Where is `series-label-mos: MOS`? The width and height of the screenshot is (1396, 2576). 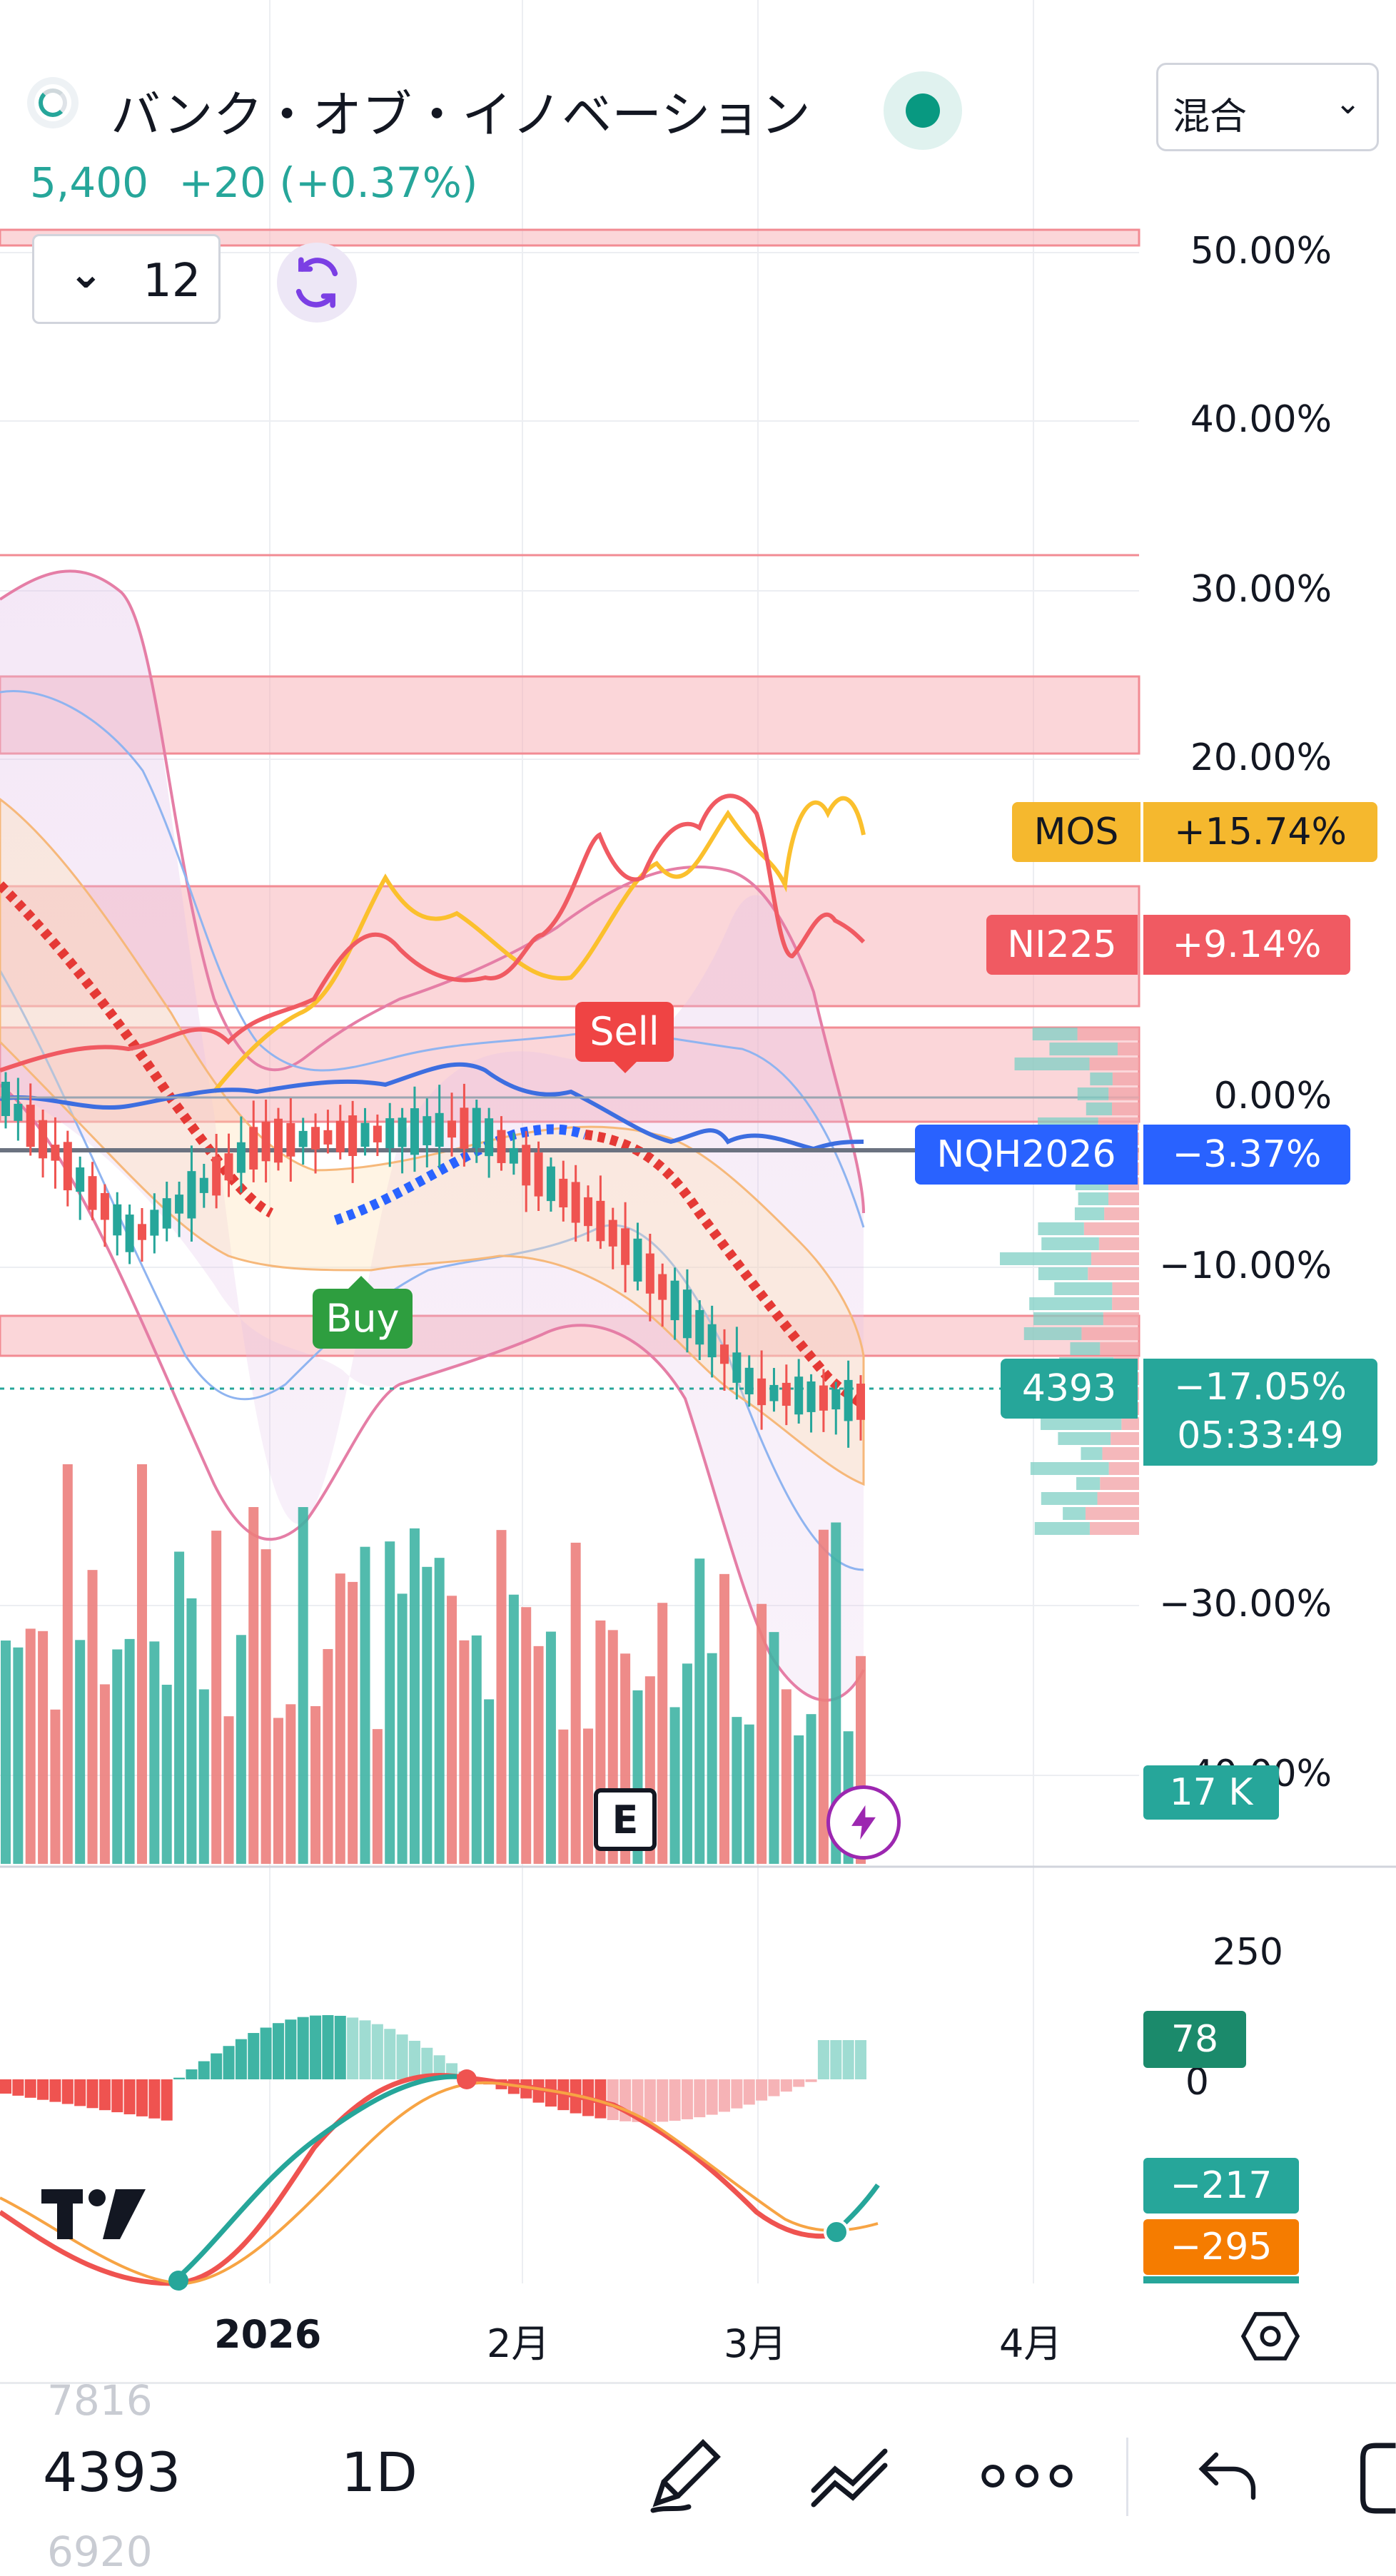 series-label-mos: MOS is located at coordinates (1076, 832).